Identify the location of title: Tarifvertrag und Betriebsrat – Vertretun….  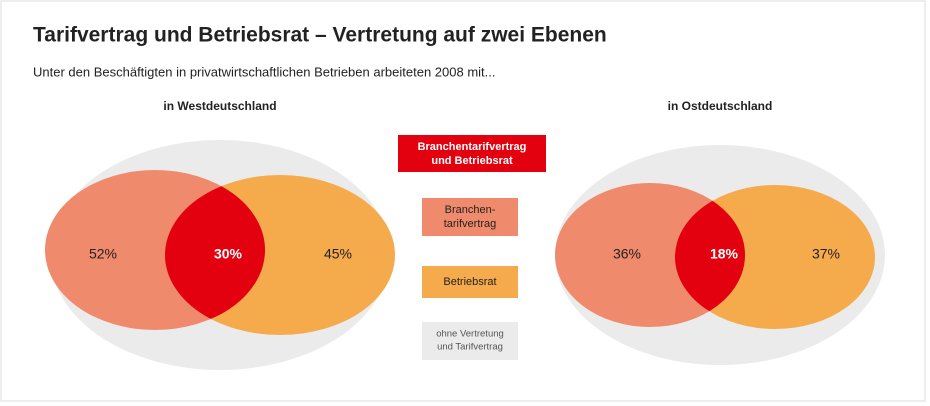
(320, 35).